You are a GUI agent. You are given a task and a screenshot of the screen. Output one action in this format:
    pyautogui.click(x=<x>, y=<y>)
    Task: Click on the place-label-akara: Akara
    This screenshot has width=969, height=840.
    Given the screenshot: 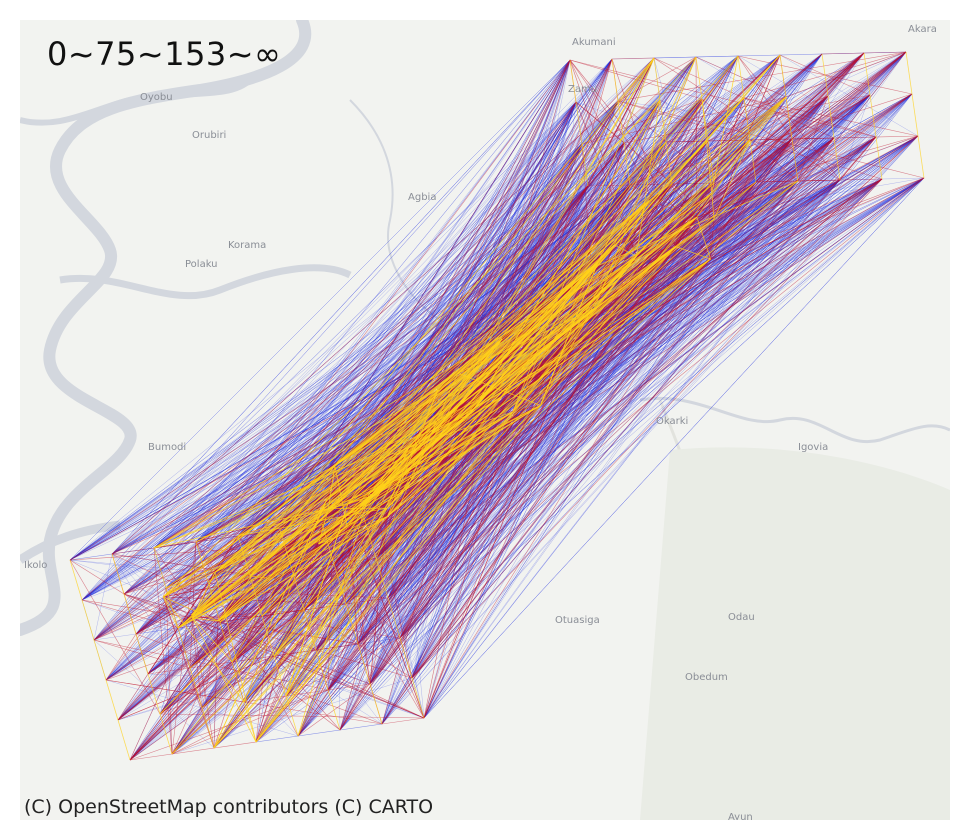 What is the action you would take?
    pyautogui.click(x=922, y=29)
    